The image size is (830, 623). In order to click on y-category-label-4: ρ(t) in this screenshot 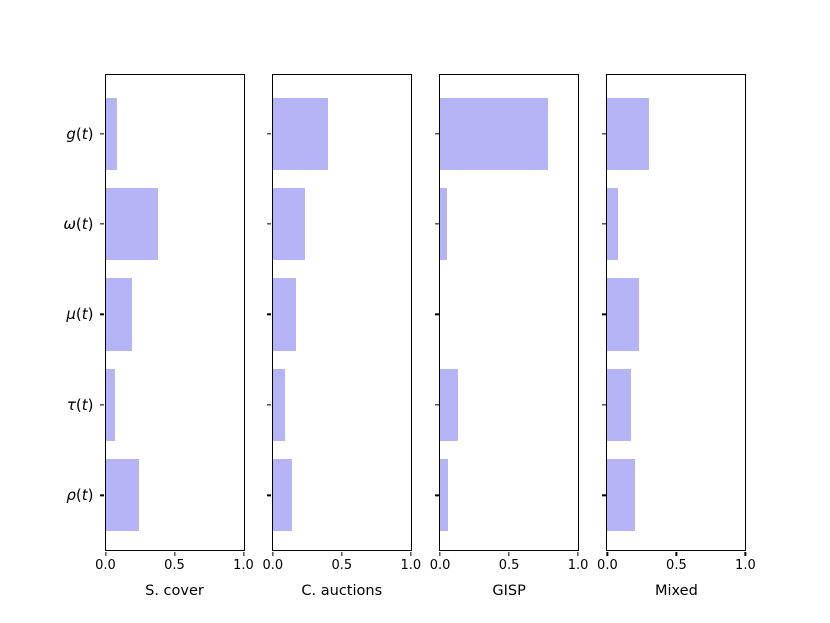, I will do `click(80, 495)`.